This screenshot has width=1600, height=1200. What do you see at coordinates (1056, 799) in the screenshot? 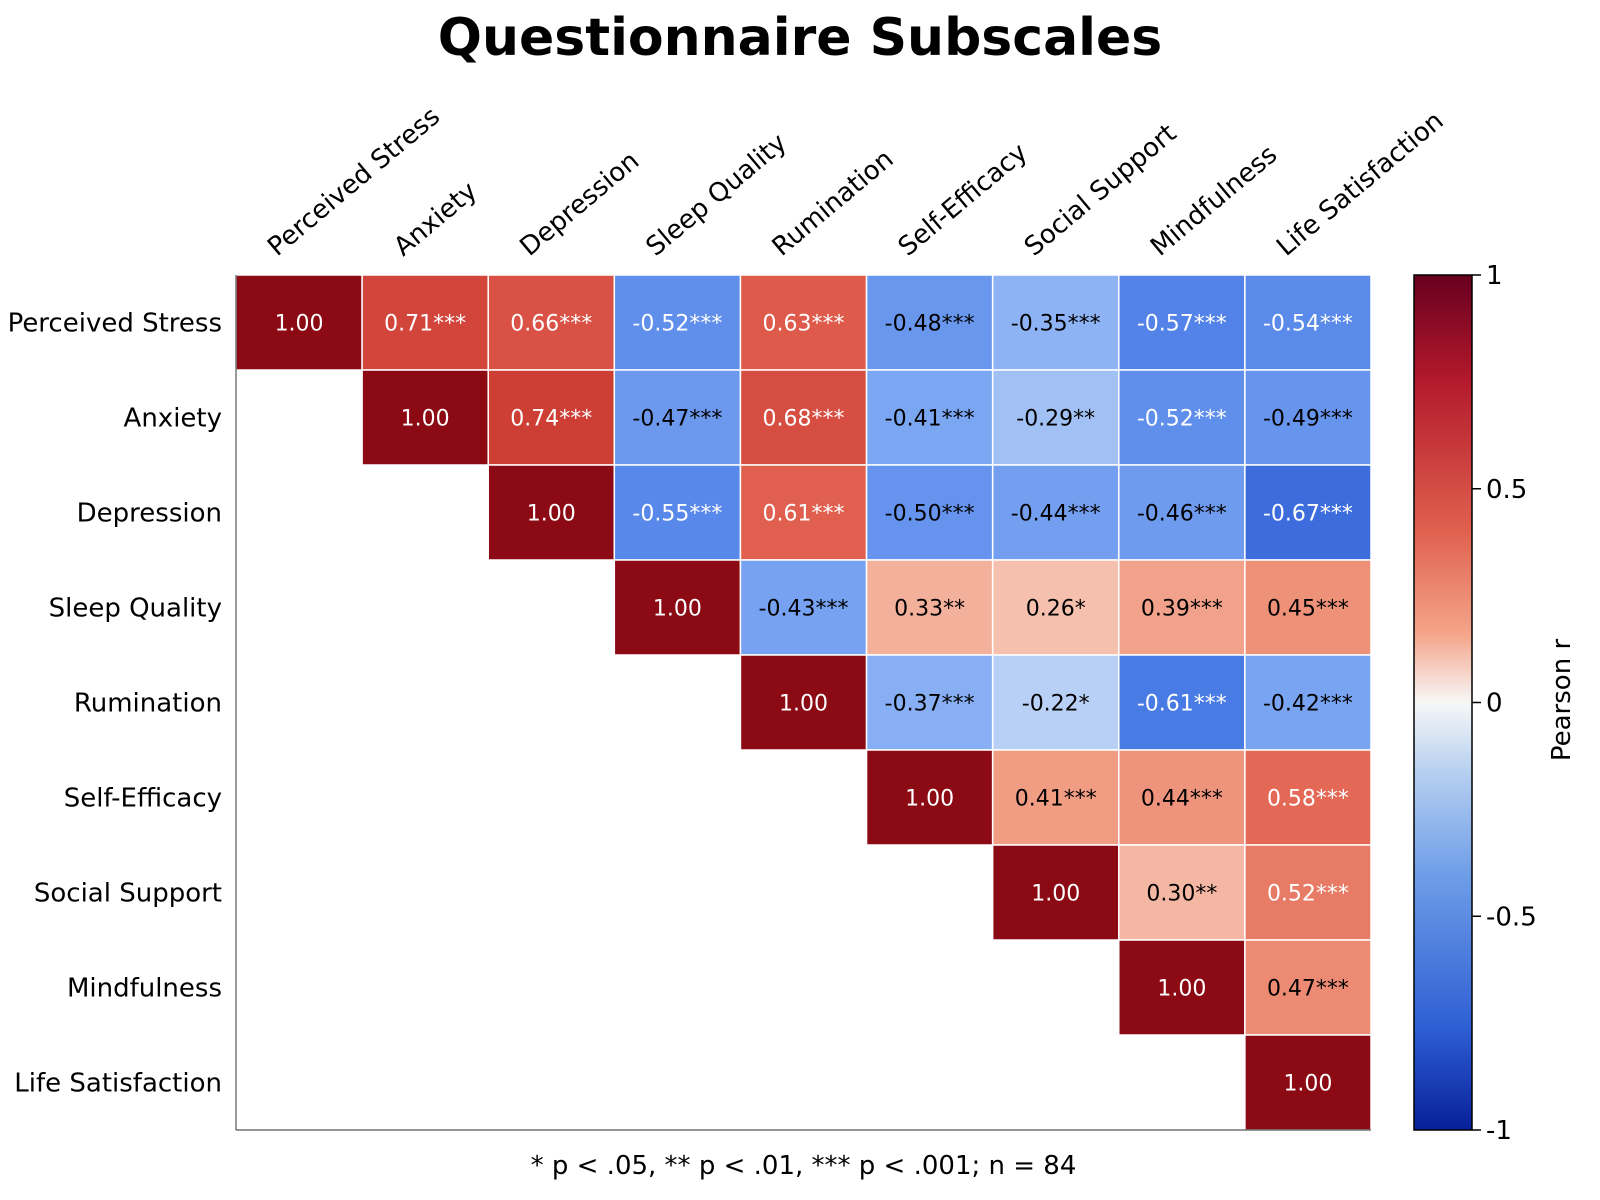
I see `cell-value-label: 0.41***` at bounding box center [1056, 799].